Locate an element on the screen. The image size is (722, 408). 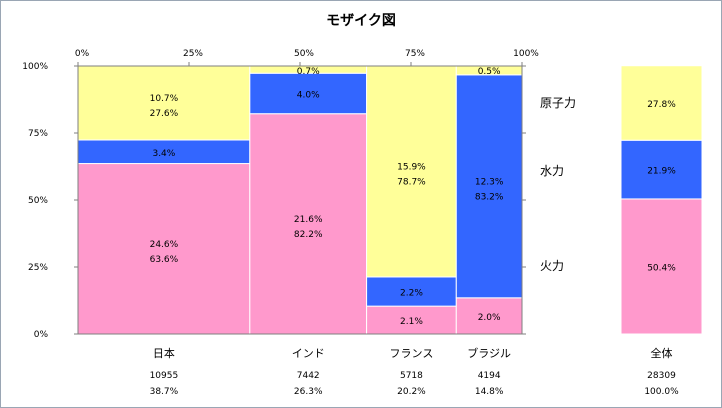
segment-label: 0.7% is located at coordinates (308, 72).